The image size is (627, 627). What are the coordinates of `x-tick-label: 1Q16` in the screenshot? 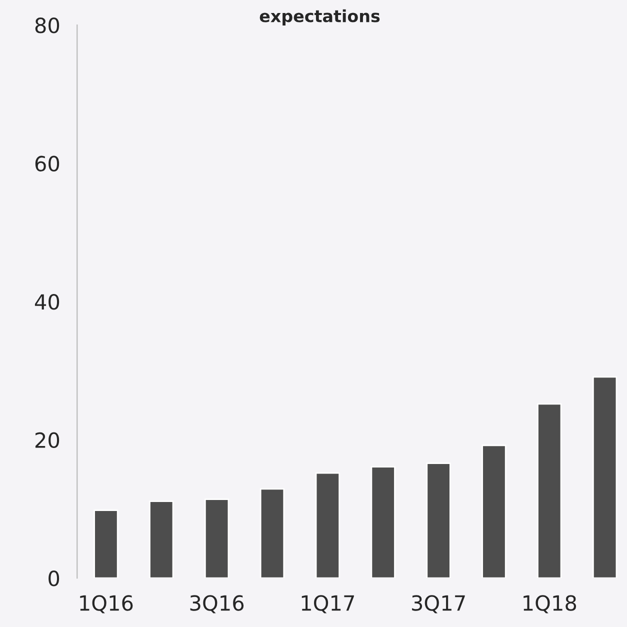 It's located at (106, 604).